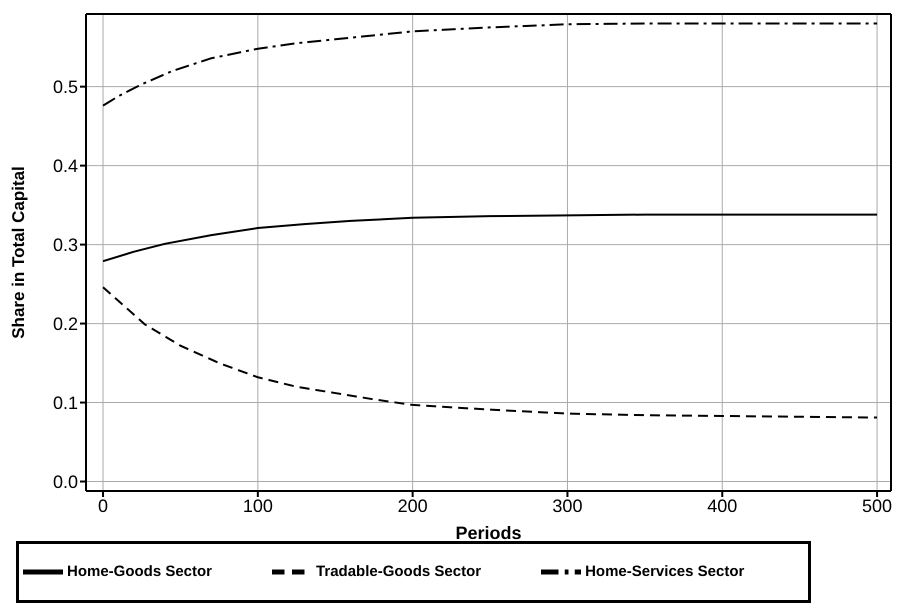 This screenshot has height=611, width=913. I want to click on x-axis-title: Periods, so click(488, 533).